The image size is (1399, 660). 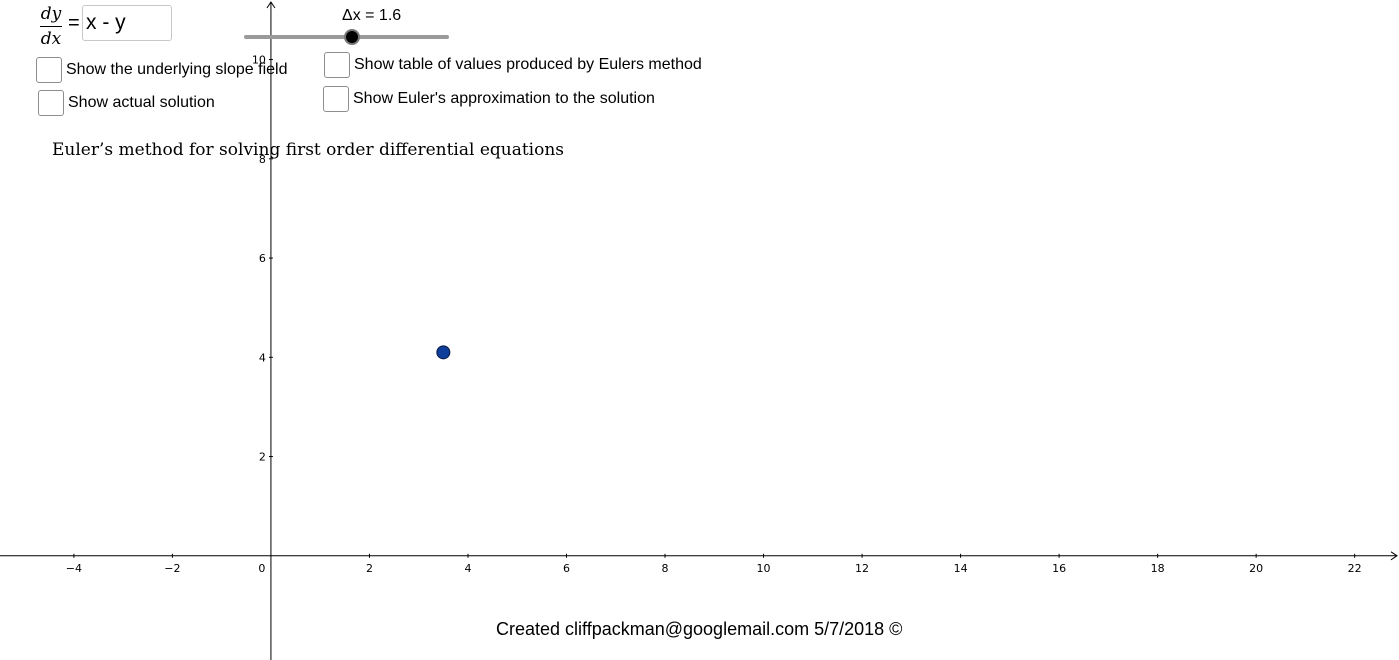 What do you see at coordinates (467, 568) in the screenshot?
I see `x-tick-label: 4` at bounding box center [467, 568].